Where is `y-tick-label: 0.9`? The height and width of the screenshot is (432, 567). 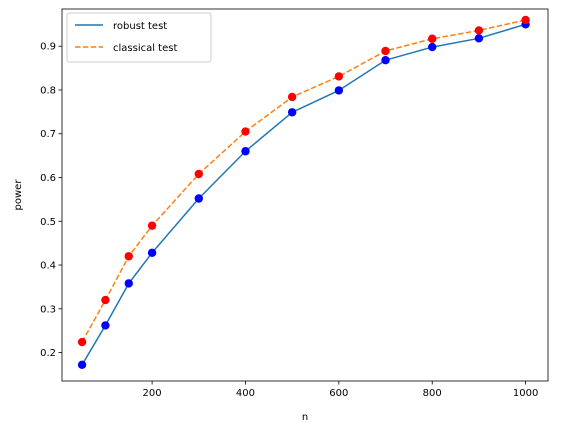
y-tick-label: 0.9 is located at coordinates (48, 47).